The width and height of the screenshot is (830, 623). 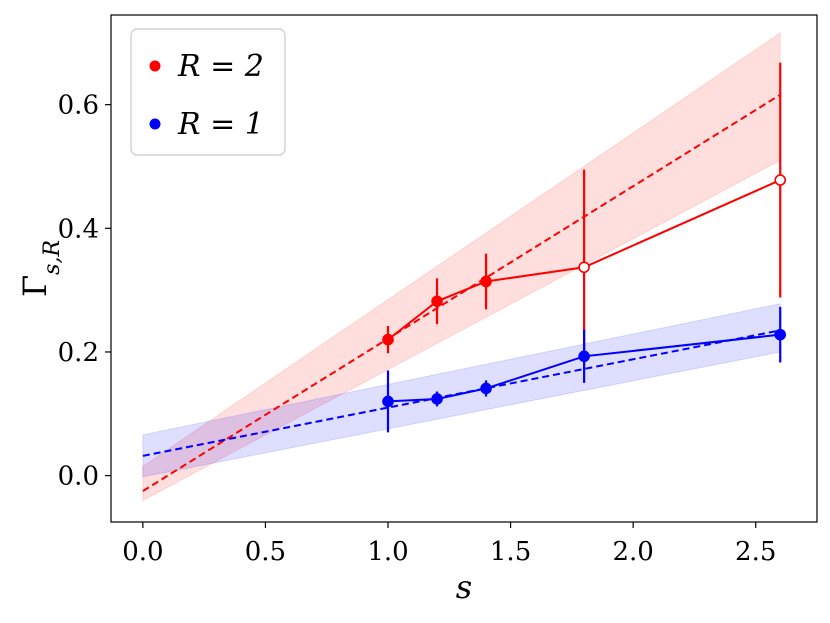 I want to click on x-tick-label: 0.0, so click(x=142, y=552).